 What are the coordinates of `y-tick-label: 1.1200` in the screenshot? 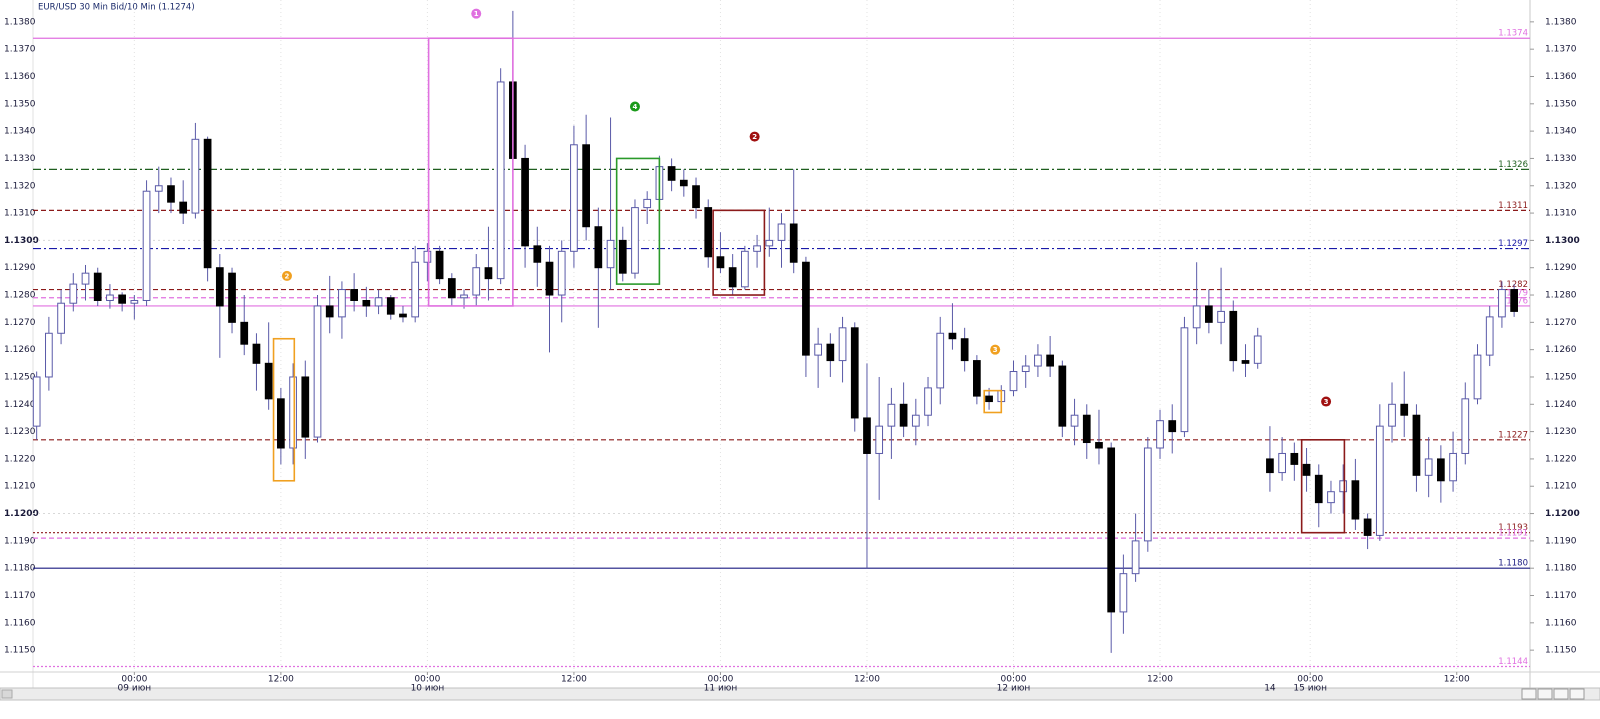 It's located at (21, 514).